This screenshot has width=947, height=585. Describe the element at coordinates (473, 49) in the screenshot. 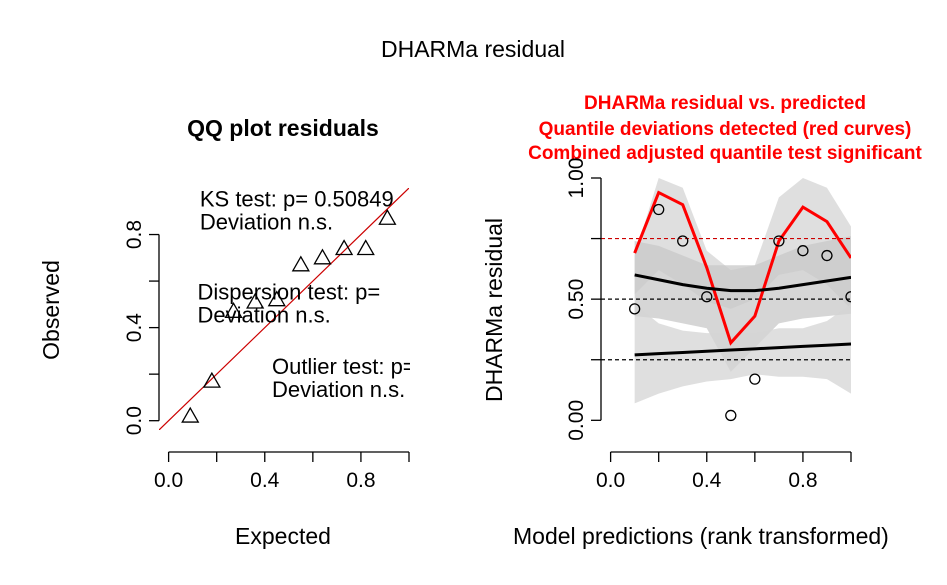

I see `figure-title: DHARMa residual` at that location.